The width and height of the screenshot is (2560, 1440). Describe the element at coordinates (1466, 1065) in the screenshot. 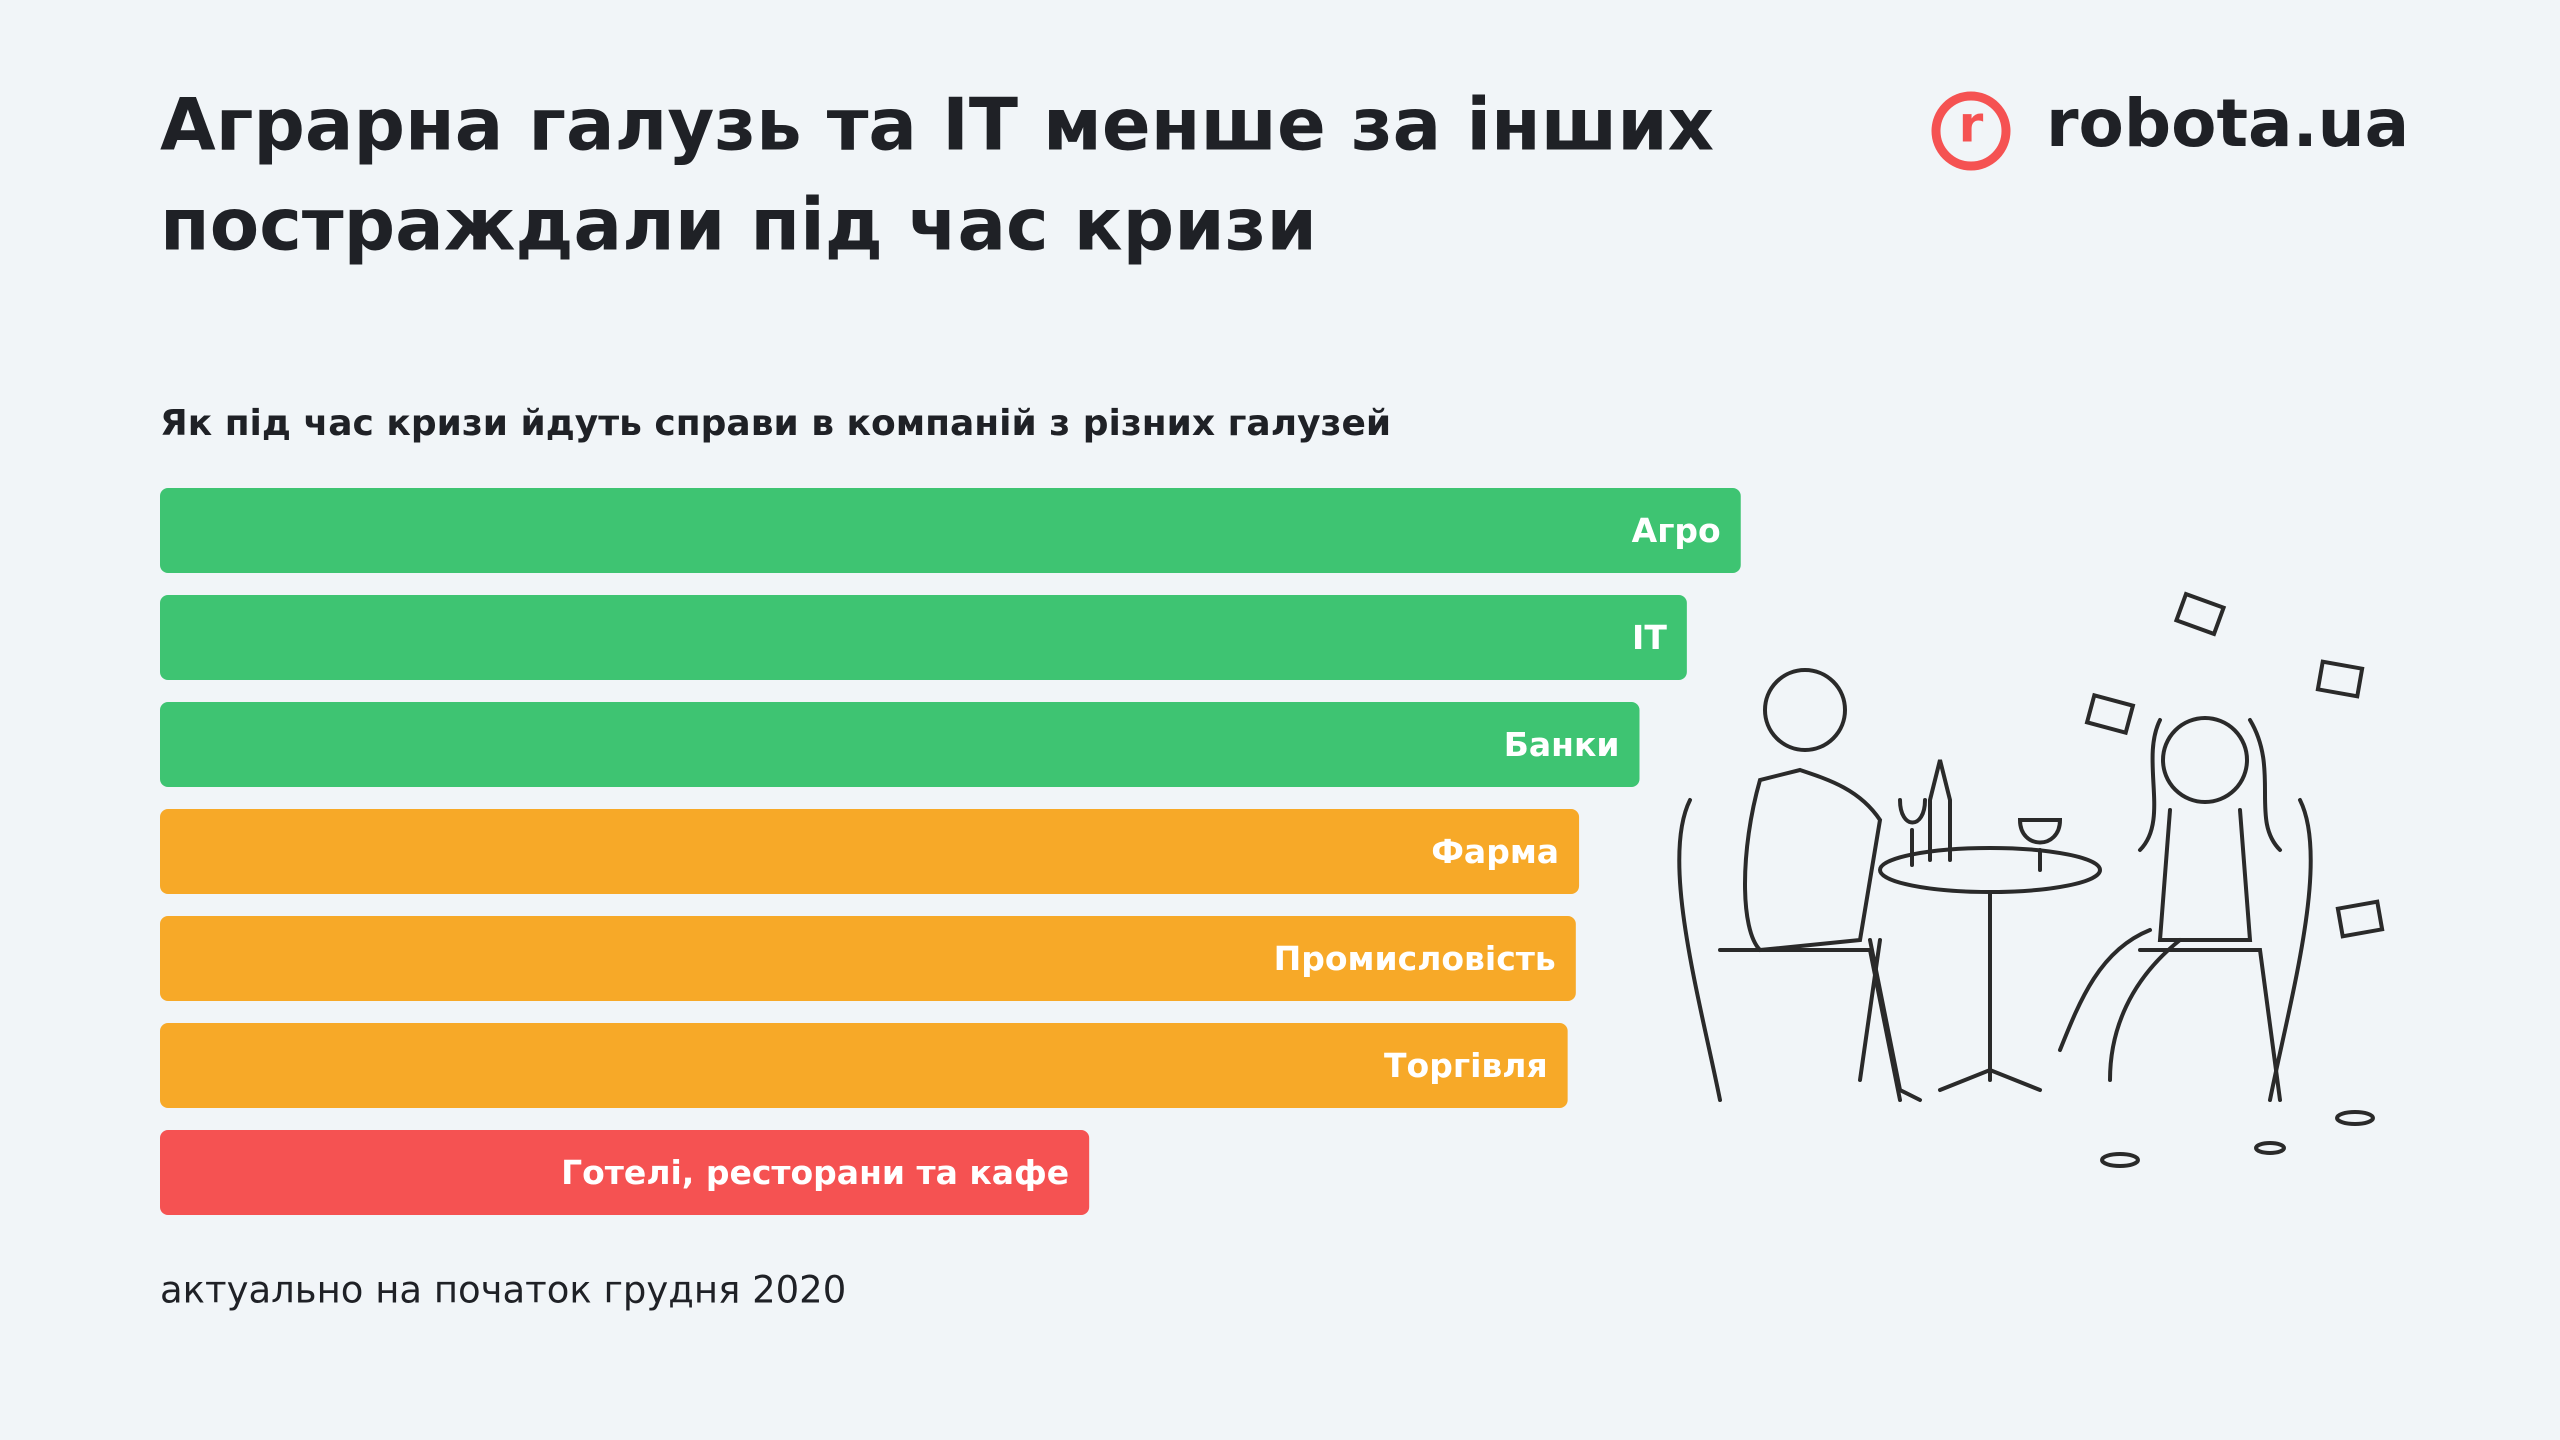

I see `bar-label: Торгівля` at that location.